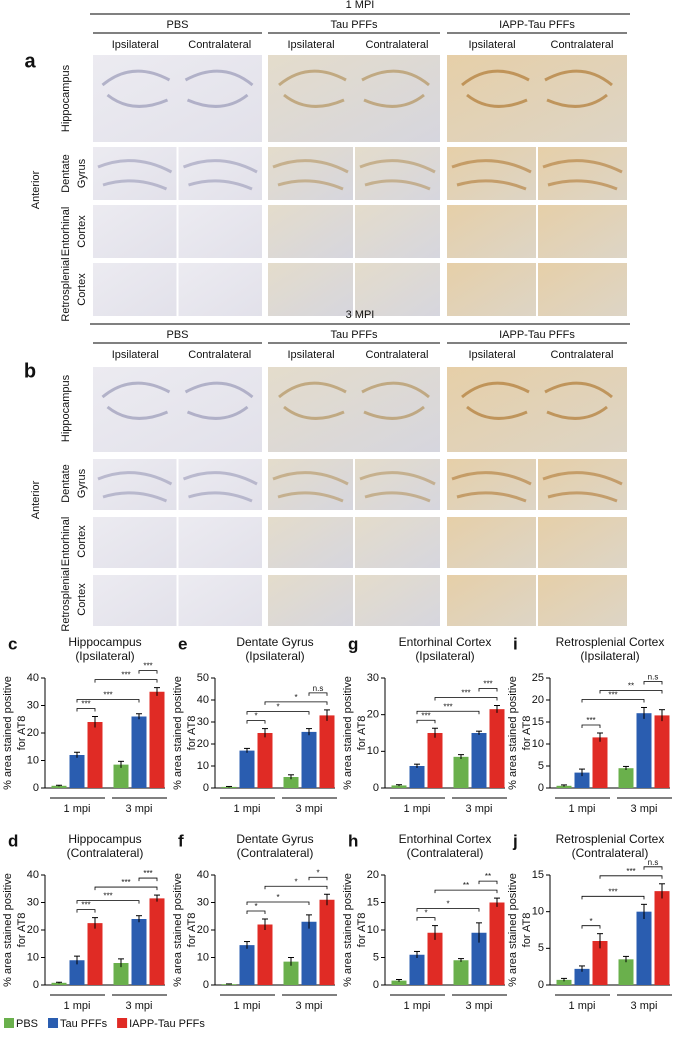 This screenshot has width=685, height=1037. Describe the element at coordinates (445, 839) in the screenshot. I see `chart-title: Entorhinal Cortex` at that location.